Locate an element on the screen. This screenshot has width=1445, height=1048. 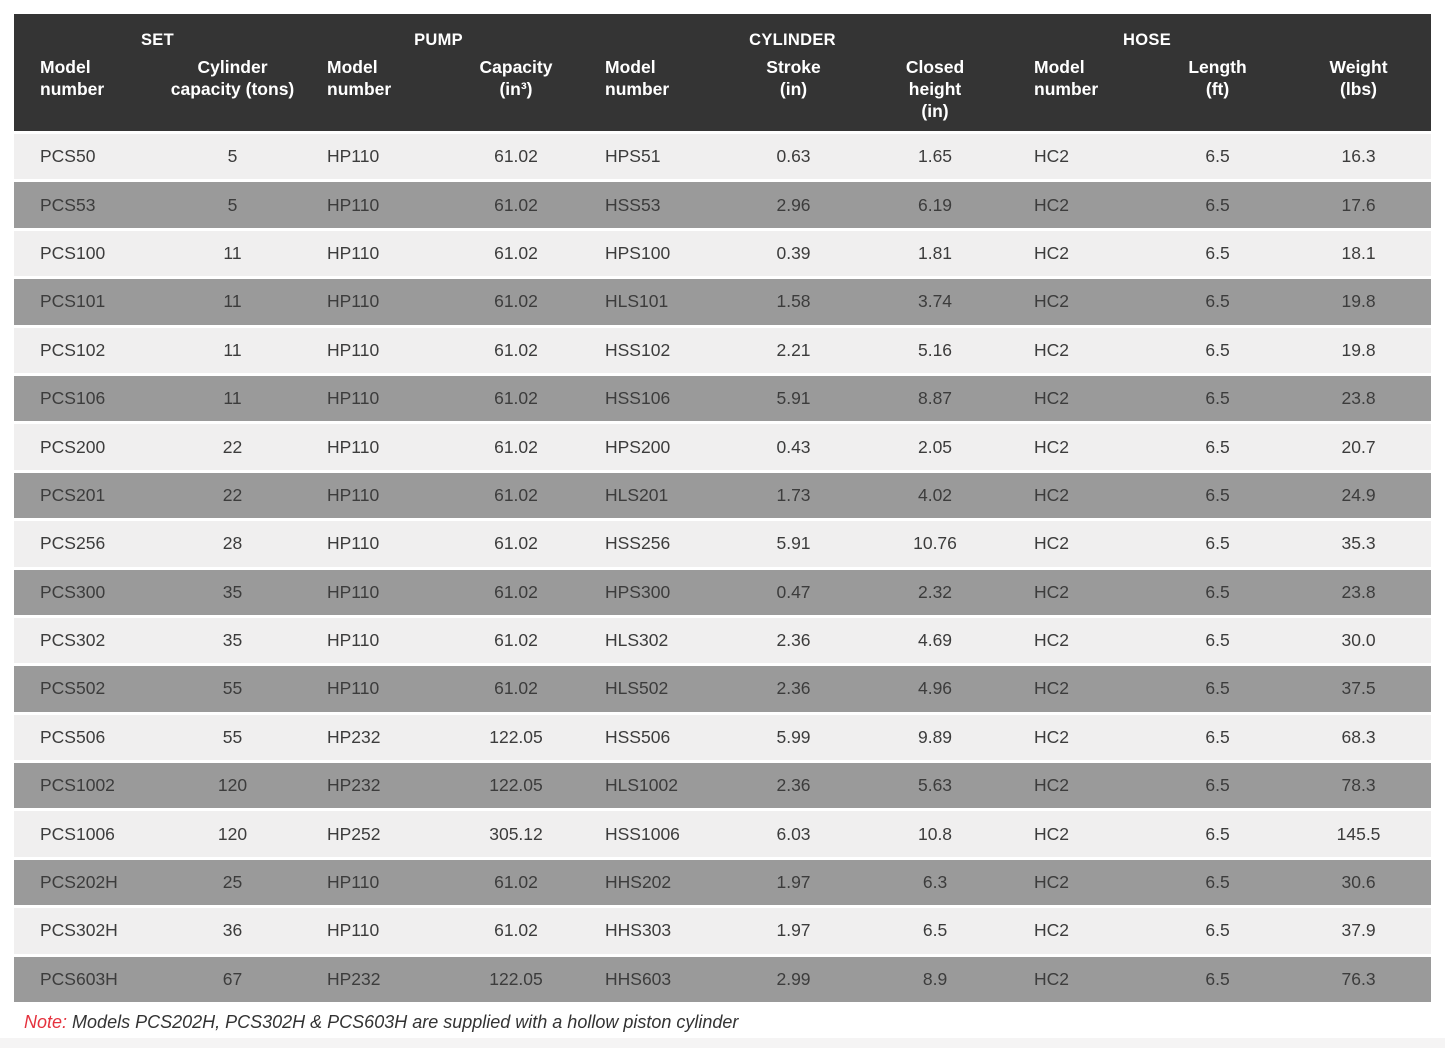
group-header-pump: PUMP is located at coordinates (438, 33).